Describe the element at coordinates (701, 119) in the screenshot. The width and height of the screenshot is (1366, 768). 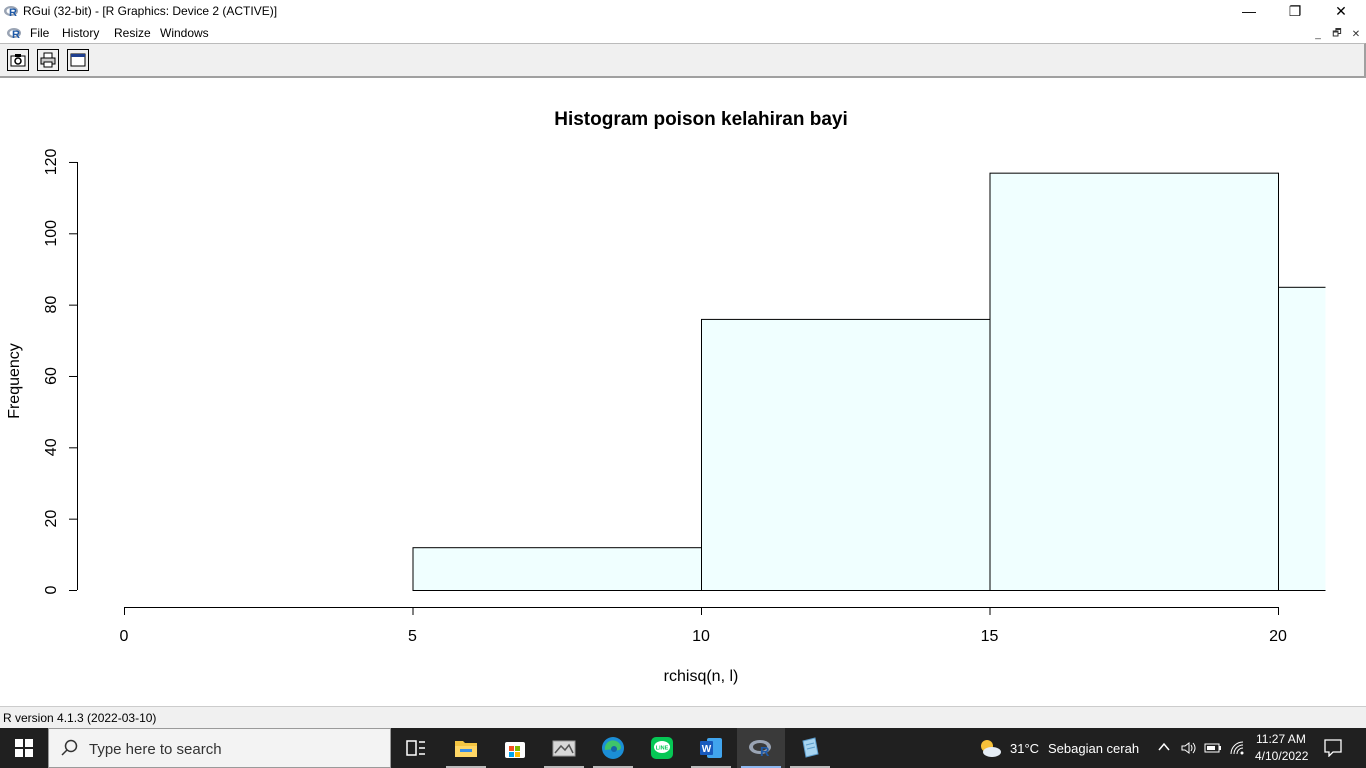
I see `chart-title: Histogram poison kelahiran bayi` at that location.